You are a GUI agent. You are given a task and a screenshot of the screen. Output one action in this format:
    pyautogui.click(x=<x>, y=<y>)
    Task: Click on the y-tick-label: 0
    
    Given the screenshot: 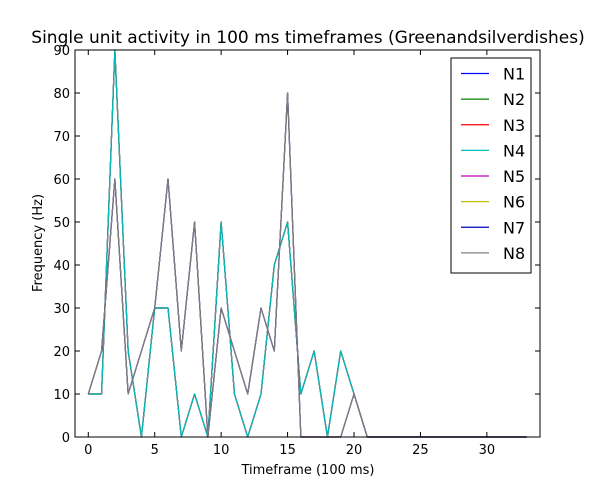 What is the action you would take?
    pyautogui.click(x=66, y=438)
    